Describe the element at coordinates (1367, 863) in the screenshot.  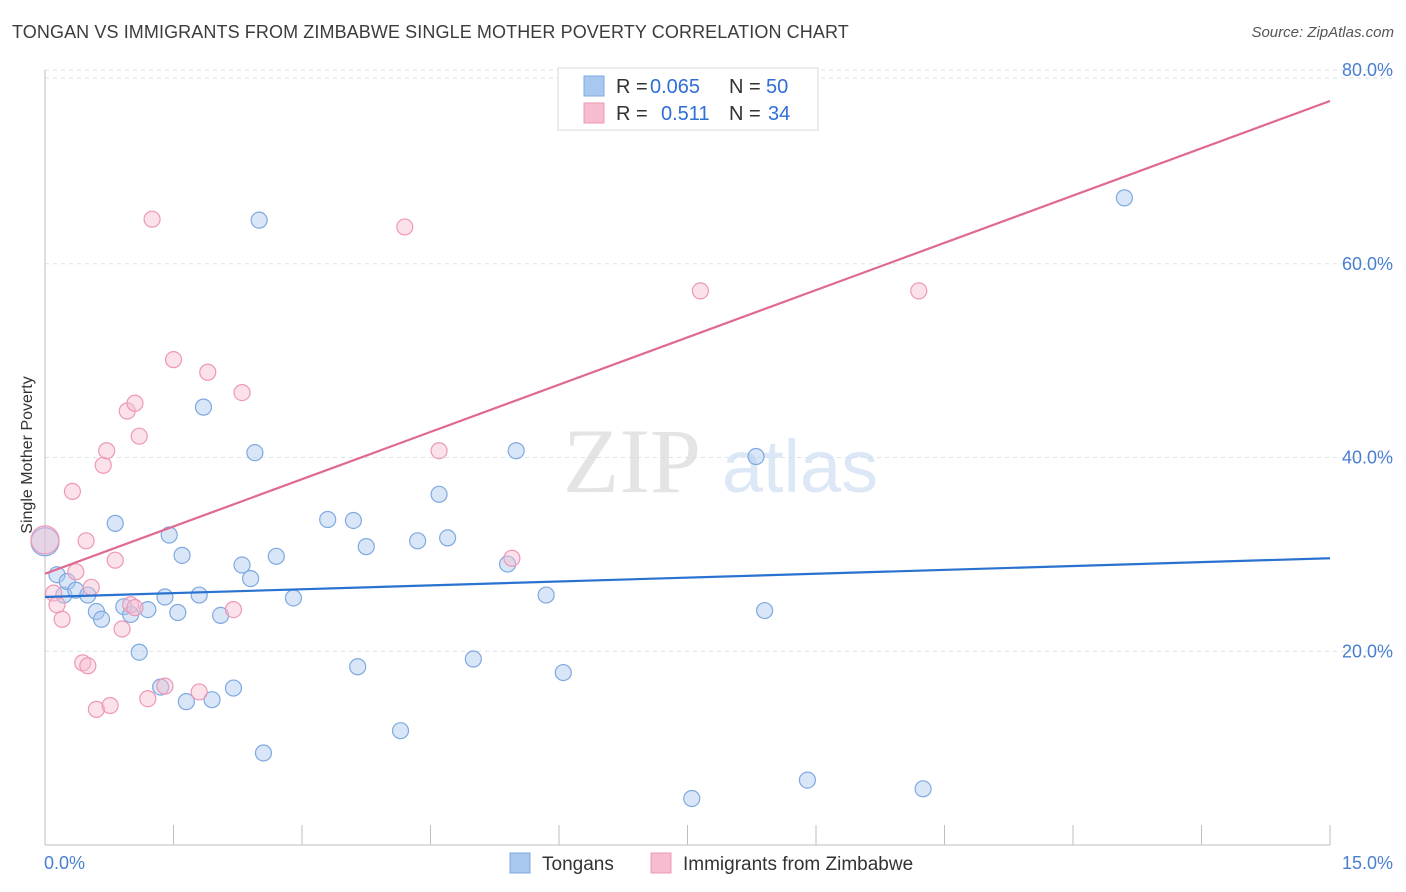
I see `x-tick-label: 15.0%` at that location.